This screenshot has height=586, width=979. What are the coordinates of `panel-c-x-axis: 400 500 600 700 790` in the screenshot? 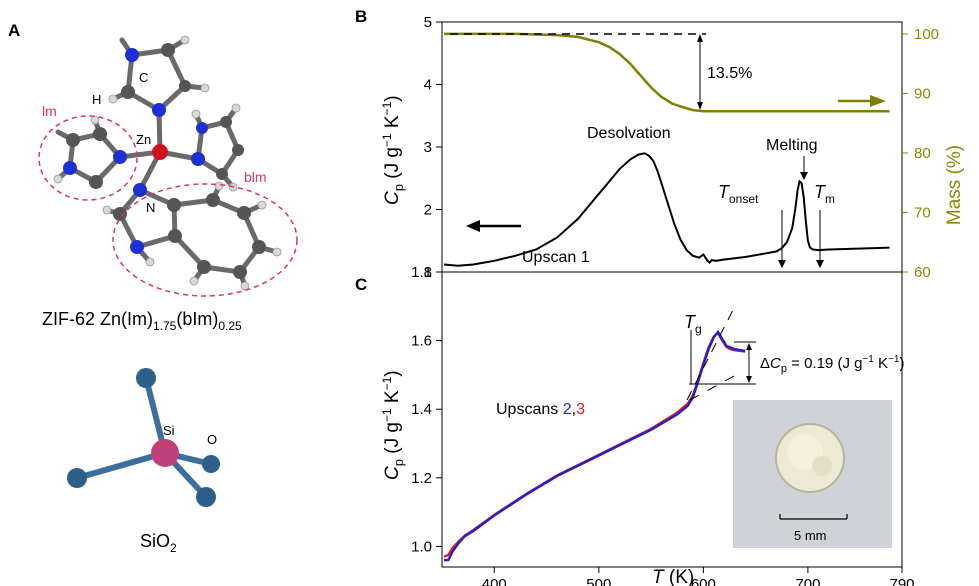 It's located at (698, 576).